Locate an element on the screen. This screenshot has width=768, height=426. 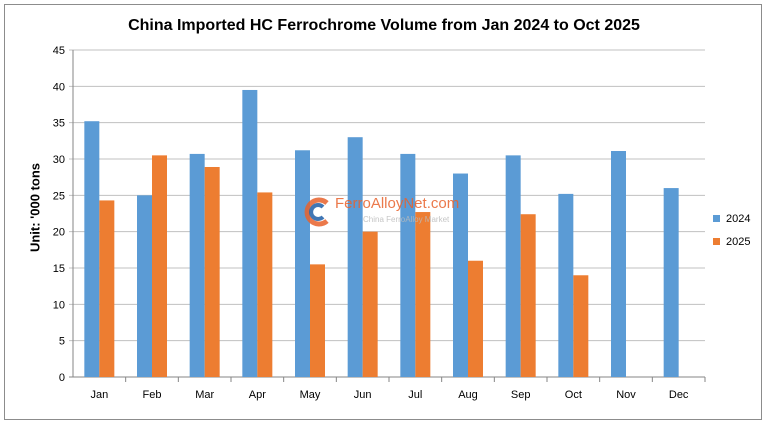
legend-item-2025: 2025 is located at coordinates (731, 241).